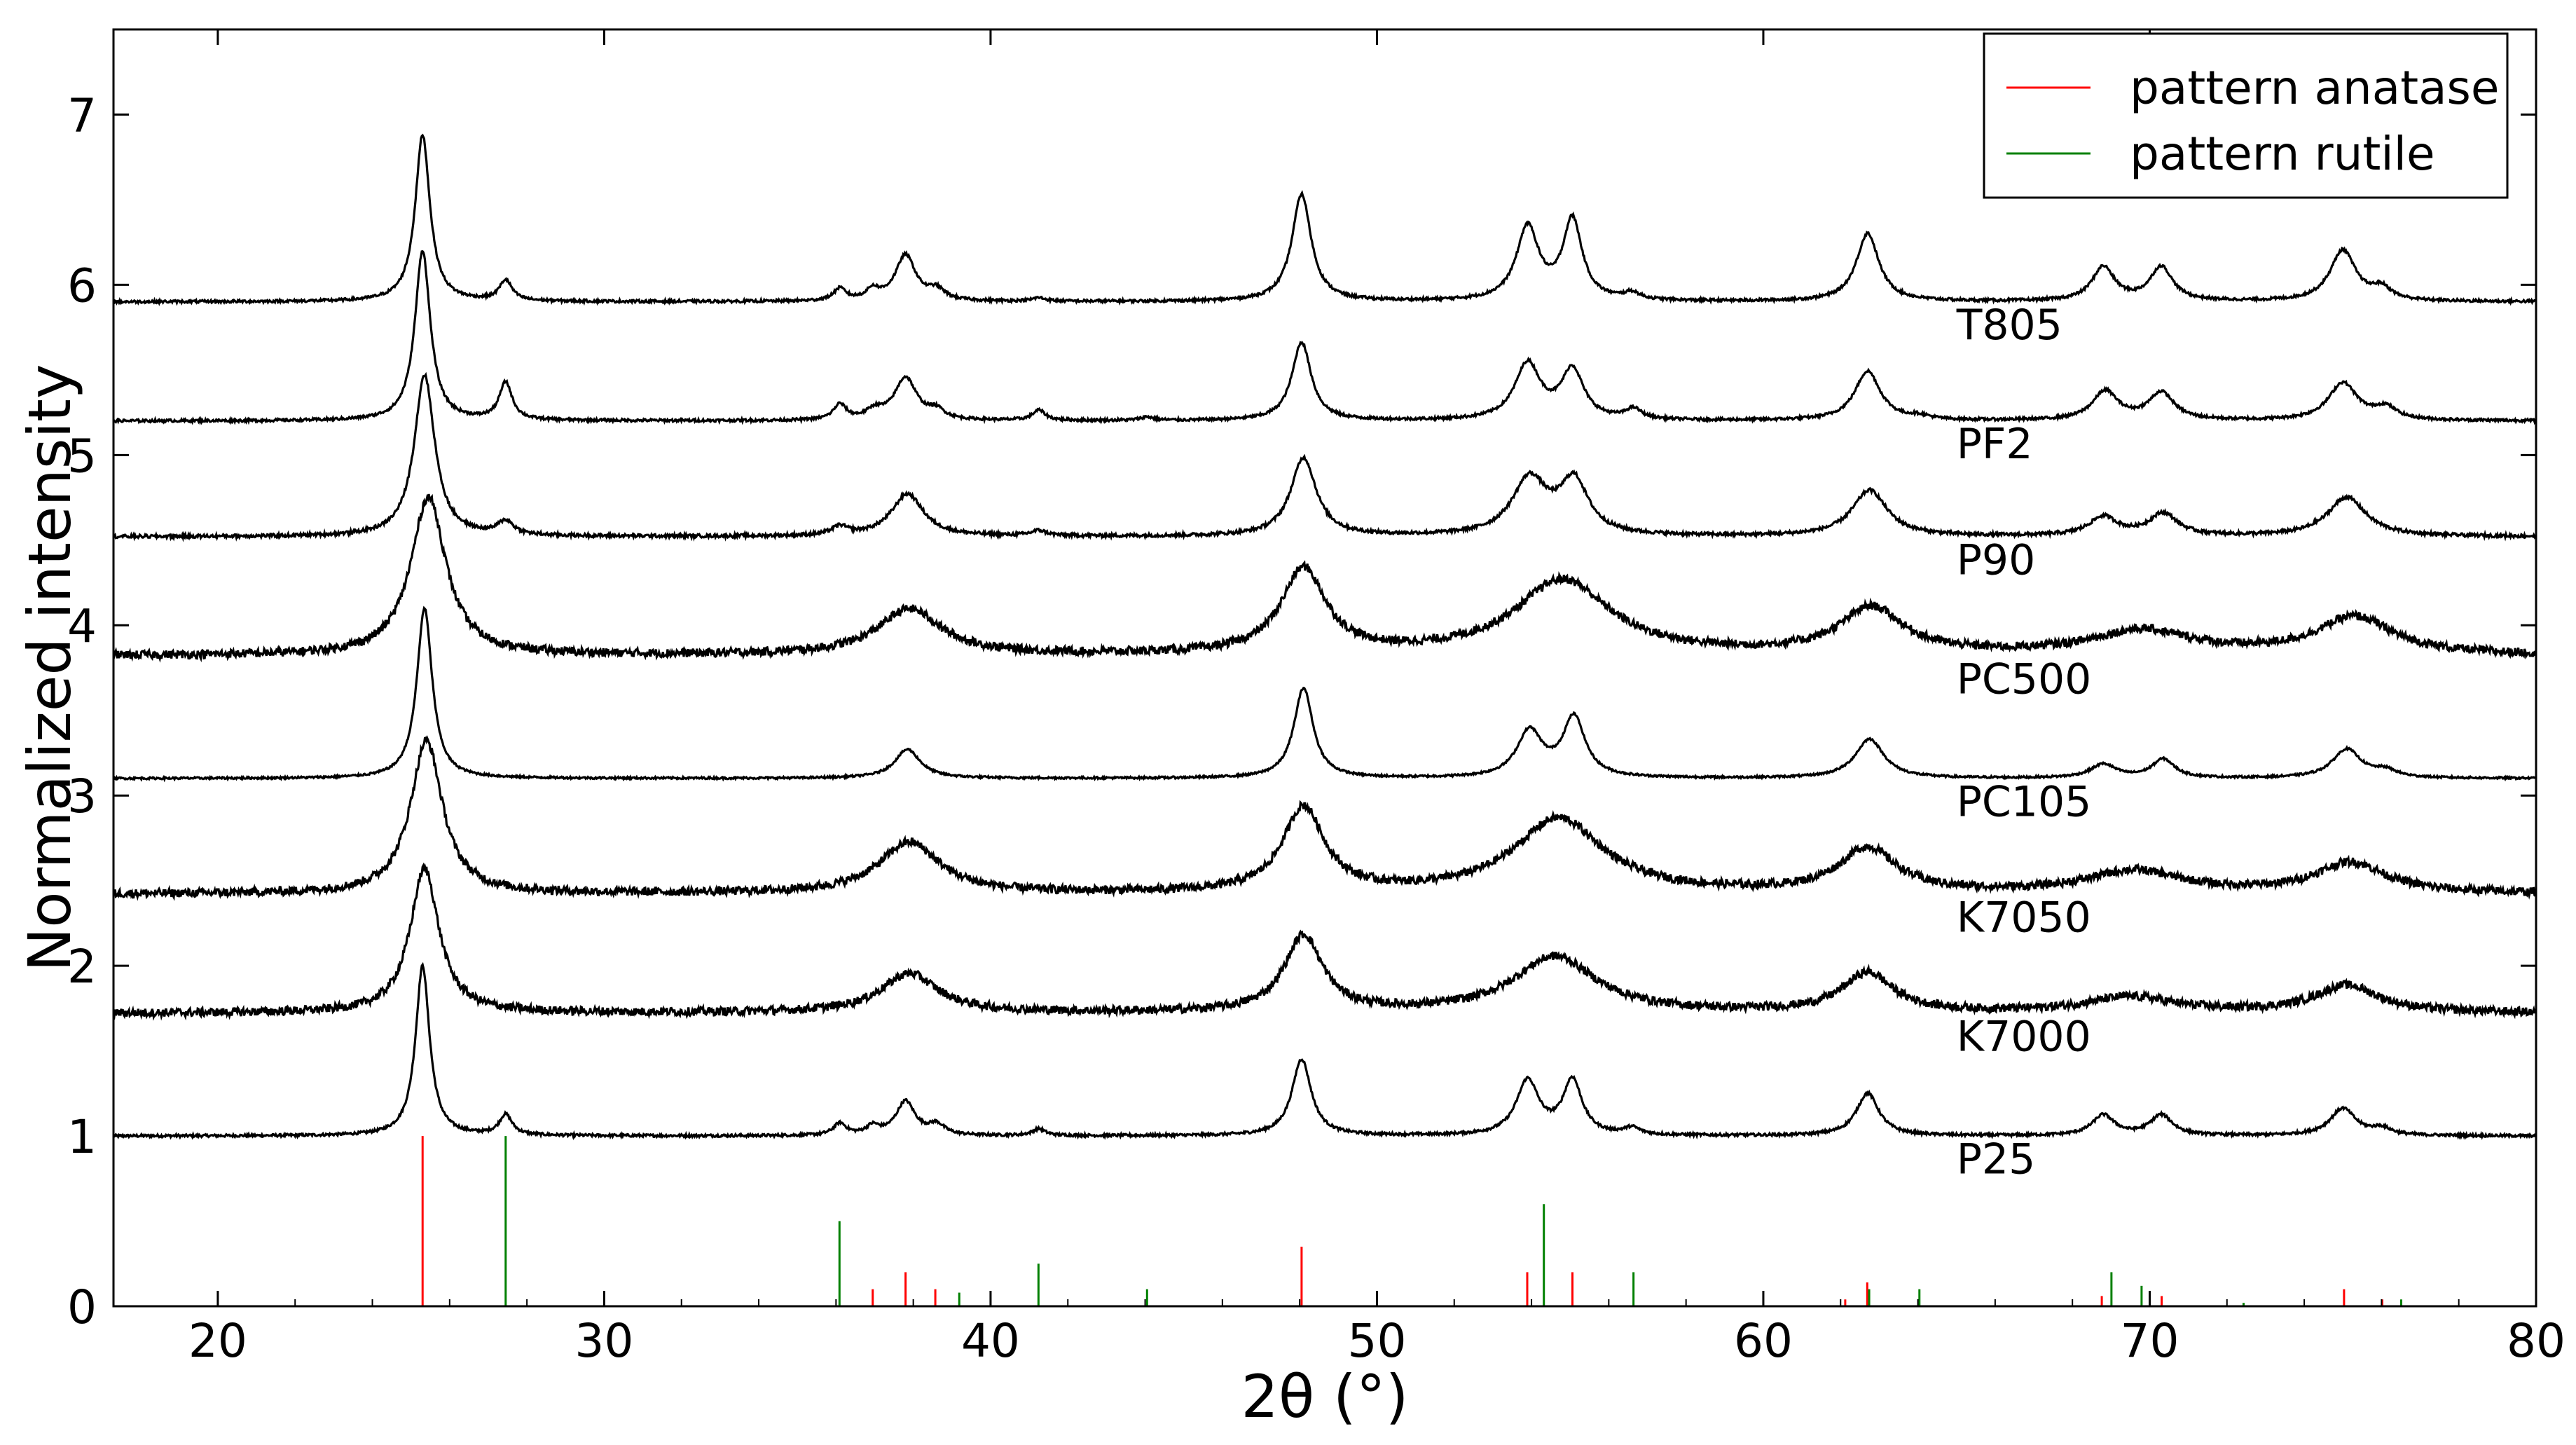 The image size is (2576, 1445). What do you see at coordinates (1324, 1396) in the screenshot?
I see `x-axis-label: 2θ (°)` at bounding box center [1324, 1396].